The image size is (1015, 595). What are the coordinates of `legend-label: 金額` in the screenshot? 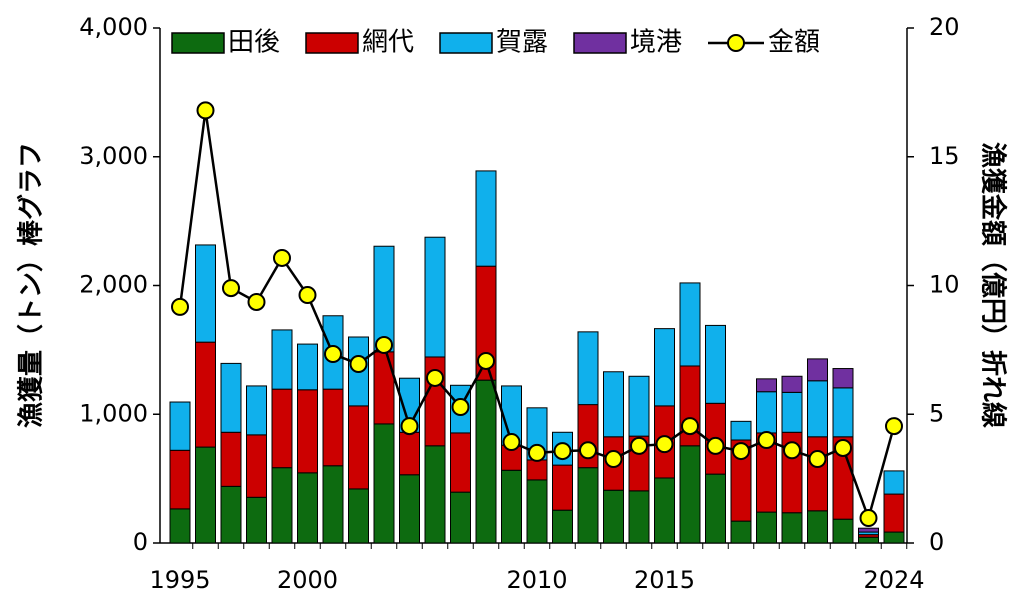 It's located at (794, 43).